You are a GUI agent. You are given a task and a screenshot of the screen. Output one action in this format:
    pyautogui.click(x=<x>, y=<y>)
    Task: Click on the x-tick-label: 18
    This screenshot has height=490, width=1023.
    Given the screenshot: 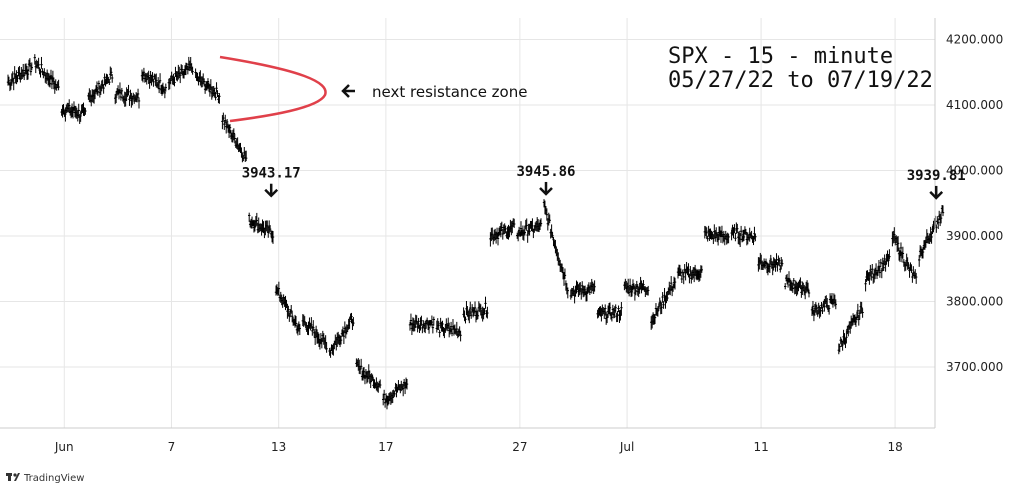 What is the action you would take?
    pyautogui.click(x=894, y=447)
    